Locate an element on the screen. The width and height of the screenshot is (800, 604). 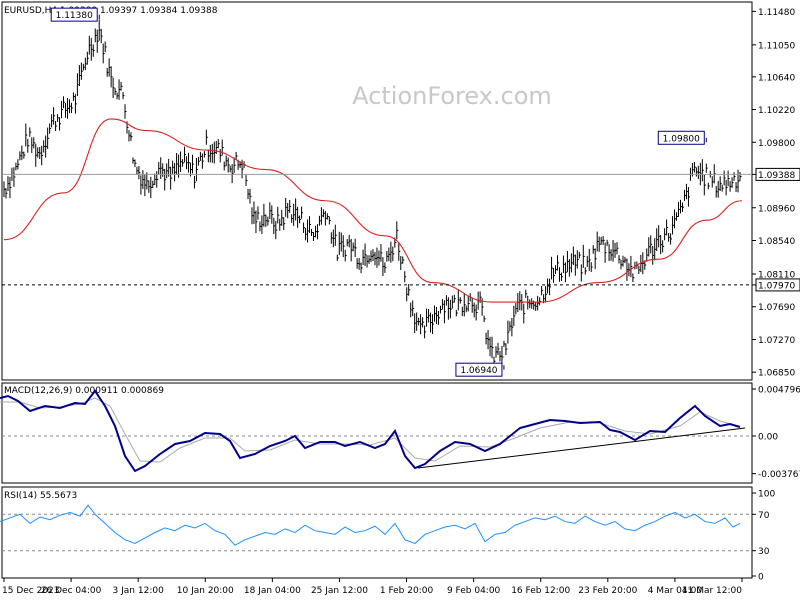
x-tick-label: 18 Jan 04:00 is located at coordinates (272, 591).